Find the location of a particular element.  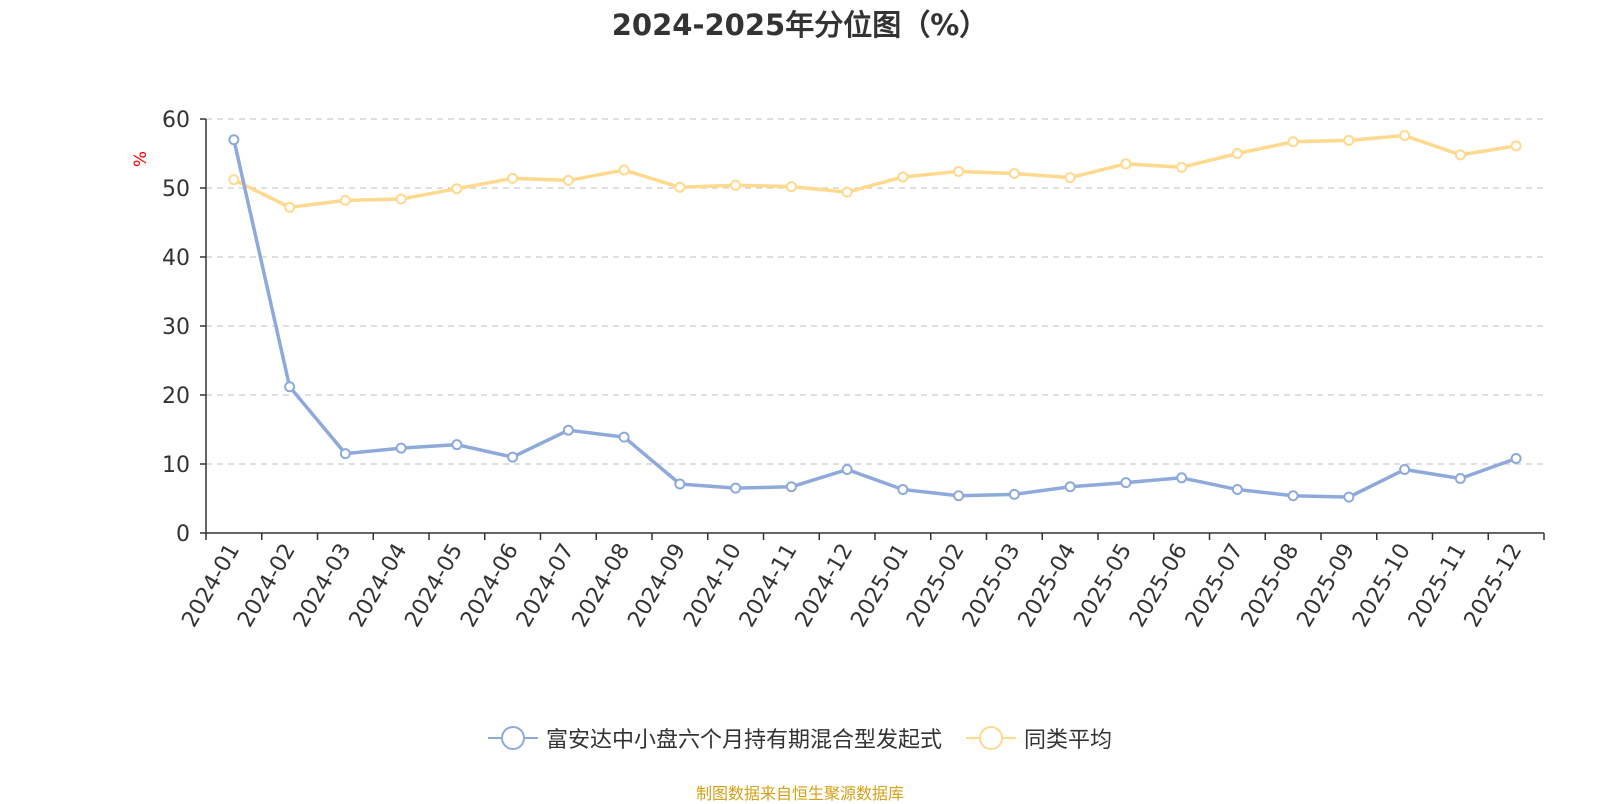

y-tick-label: 30 is located at coordinates (176, 327).